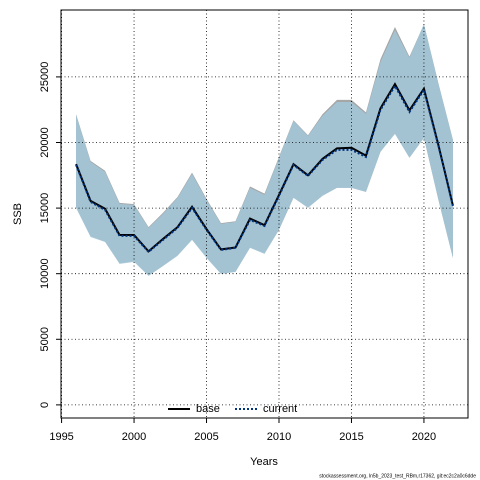 Image resolution: width=480 pixels, height=480 pixels. What do you see at coordinates (134, 437) in the screenshot?
I see `x-tick-label: 2000` at bounding box center [134, 437].